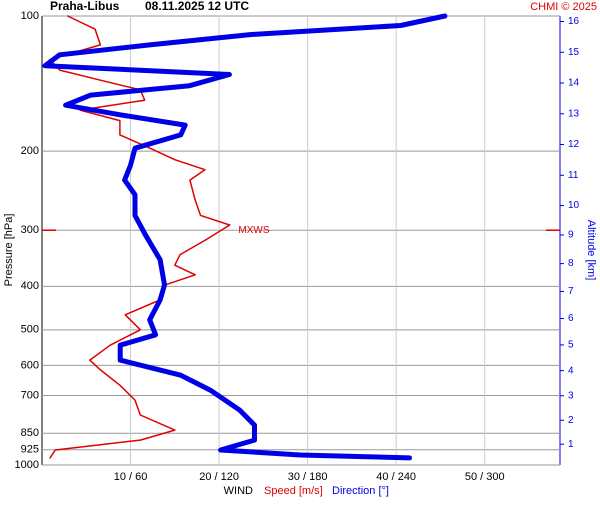 This screenshot has height=505, width=600. I want to click on y2-tick-label: 3, so click(571, 395).